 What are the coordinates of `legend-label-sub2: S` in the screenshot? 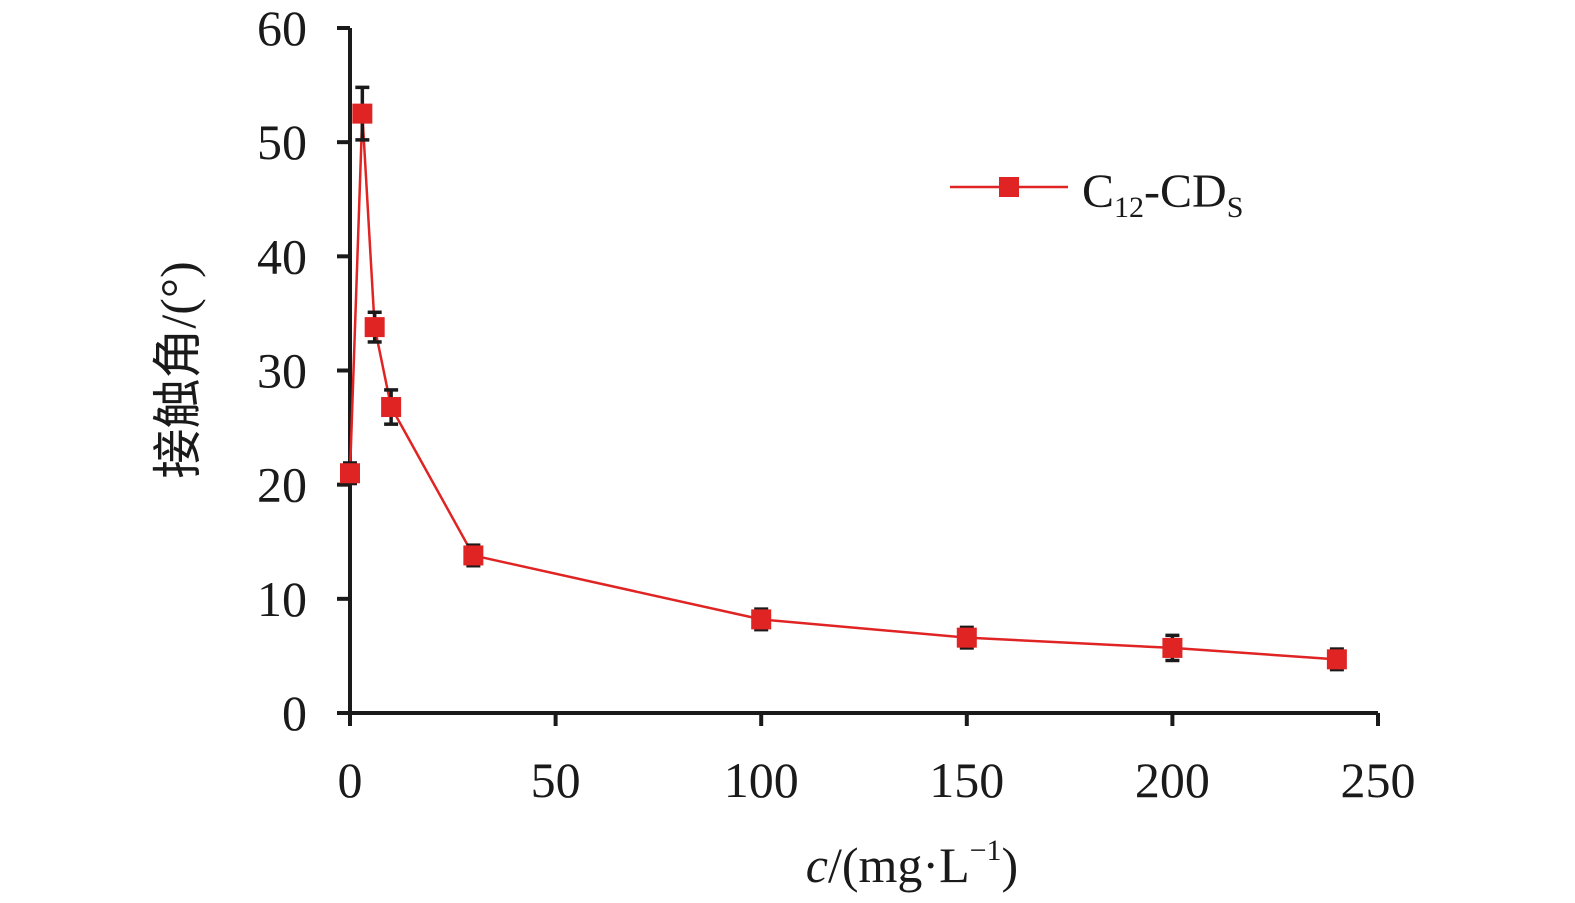 It's located at (1235, 207).